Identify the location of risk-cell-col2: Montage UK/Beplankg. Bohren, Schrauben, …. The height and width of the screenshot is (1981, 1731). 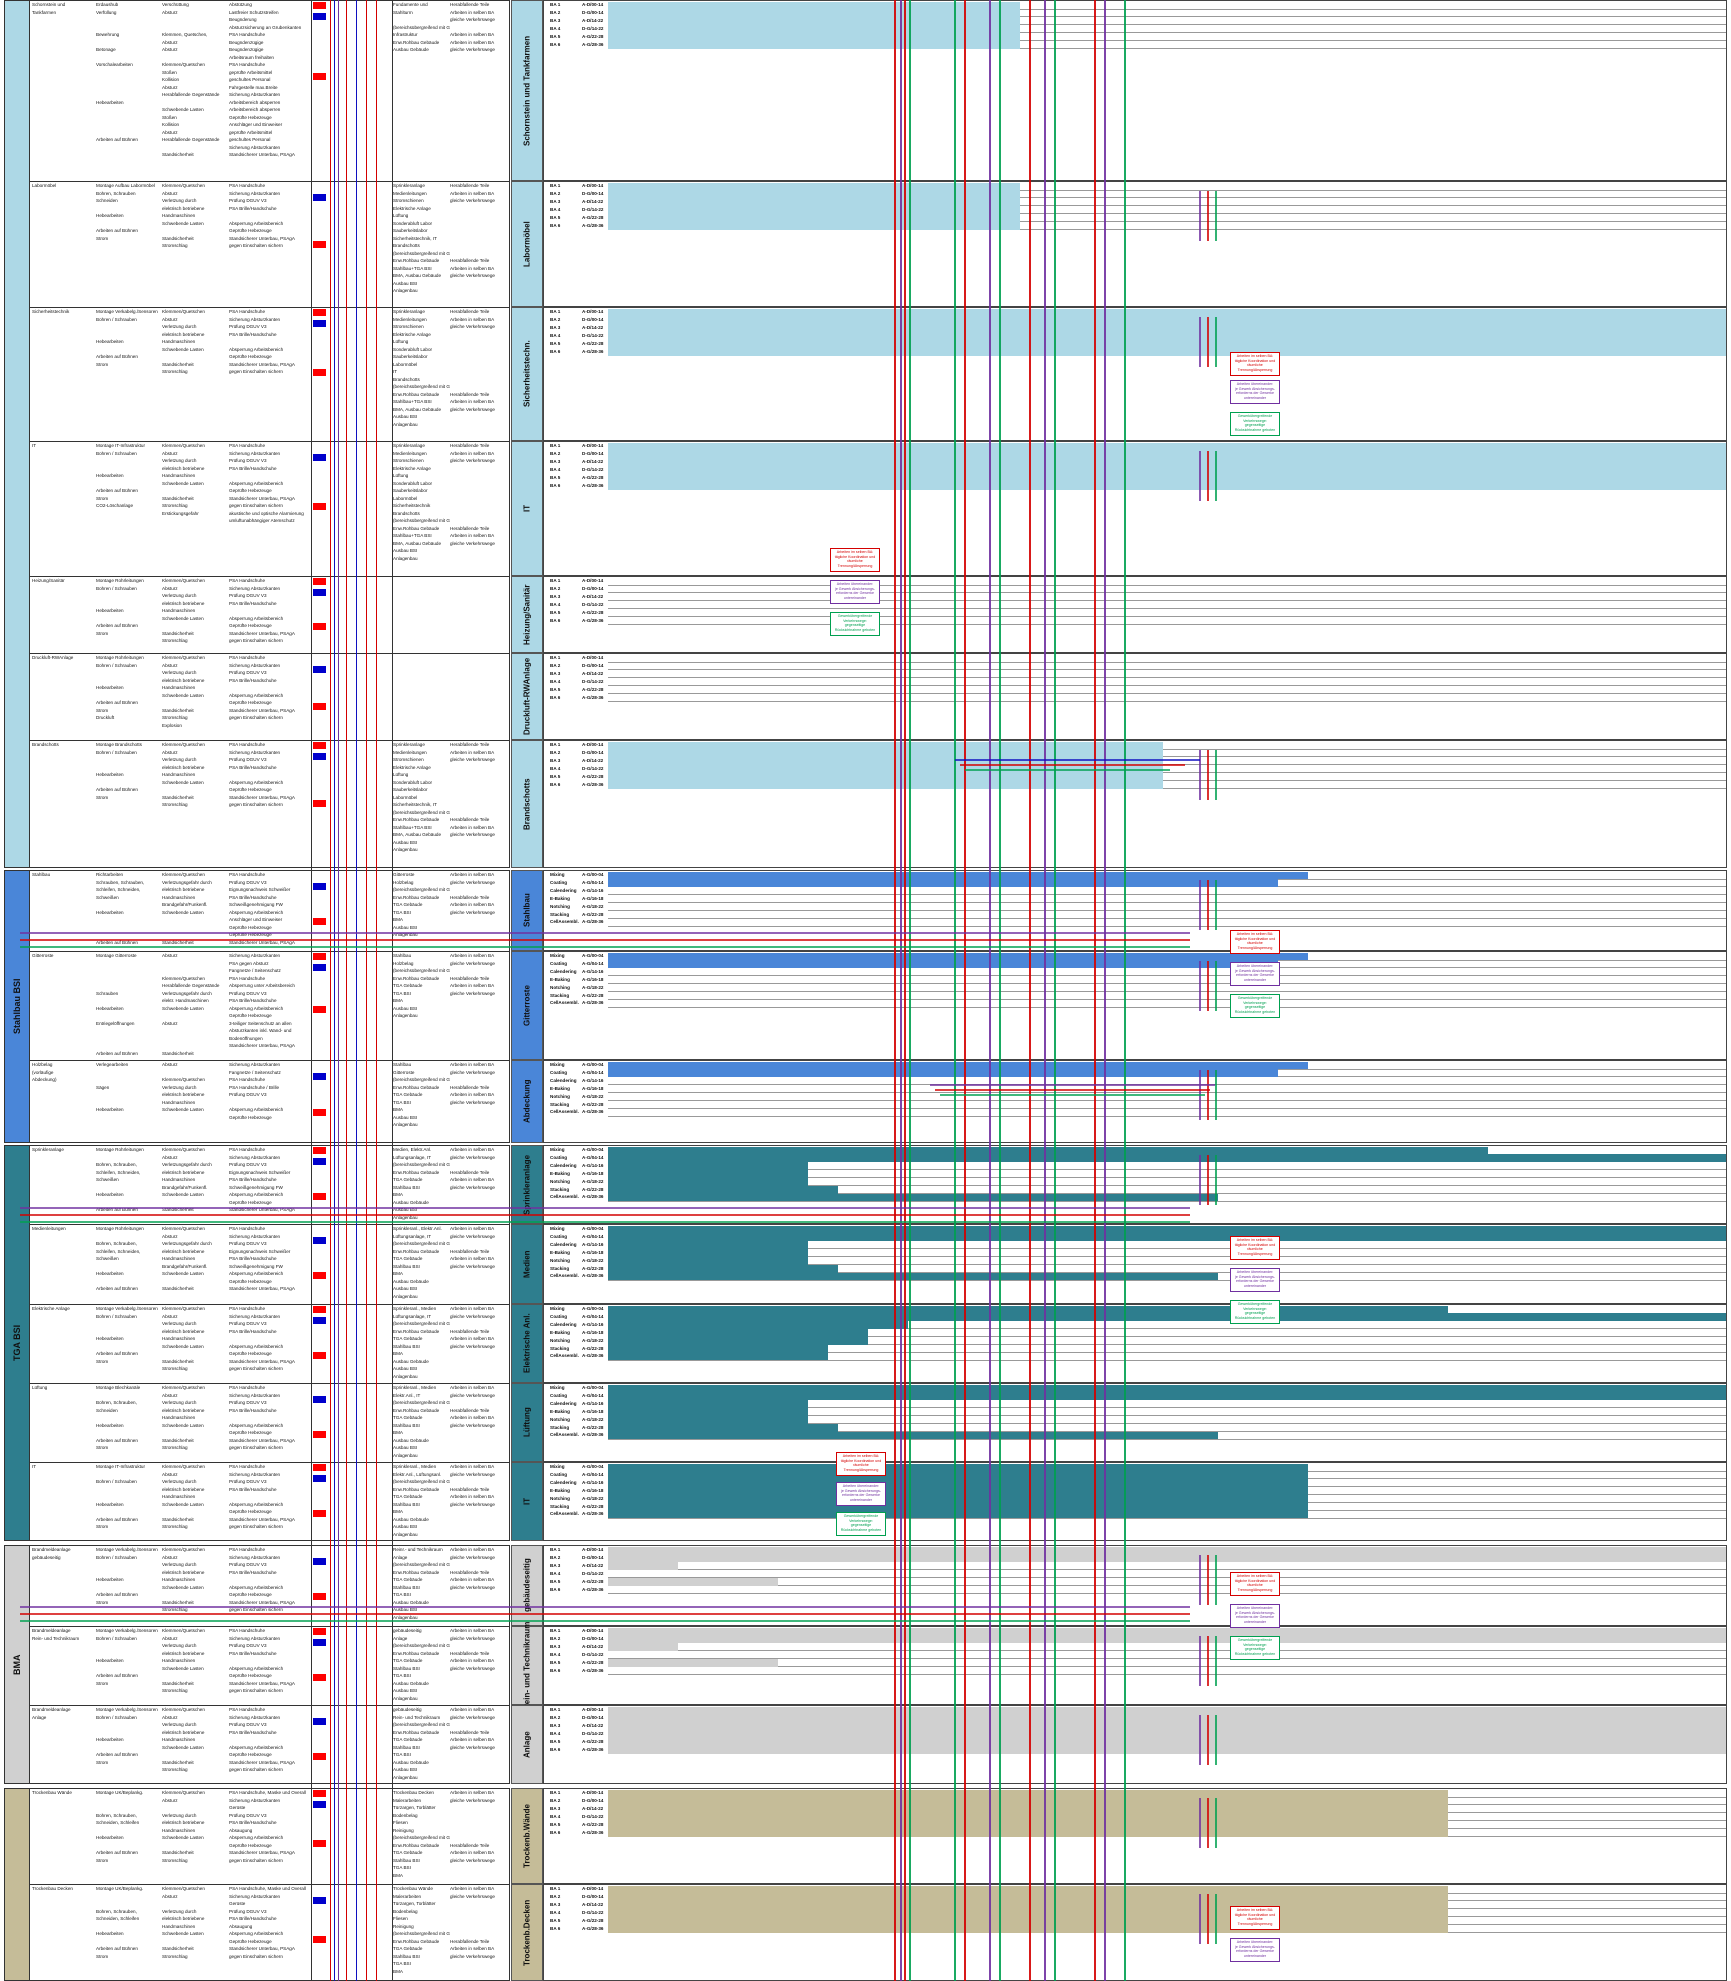
(120, 1826).